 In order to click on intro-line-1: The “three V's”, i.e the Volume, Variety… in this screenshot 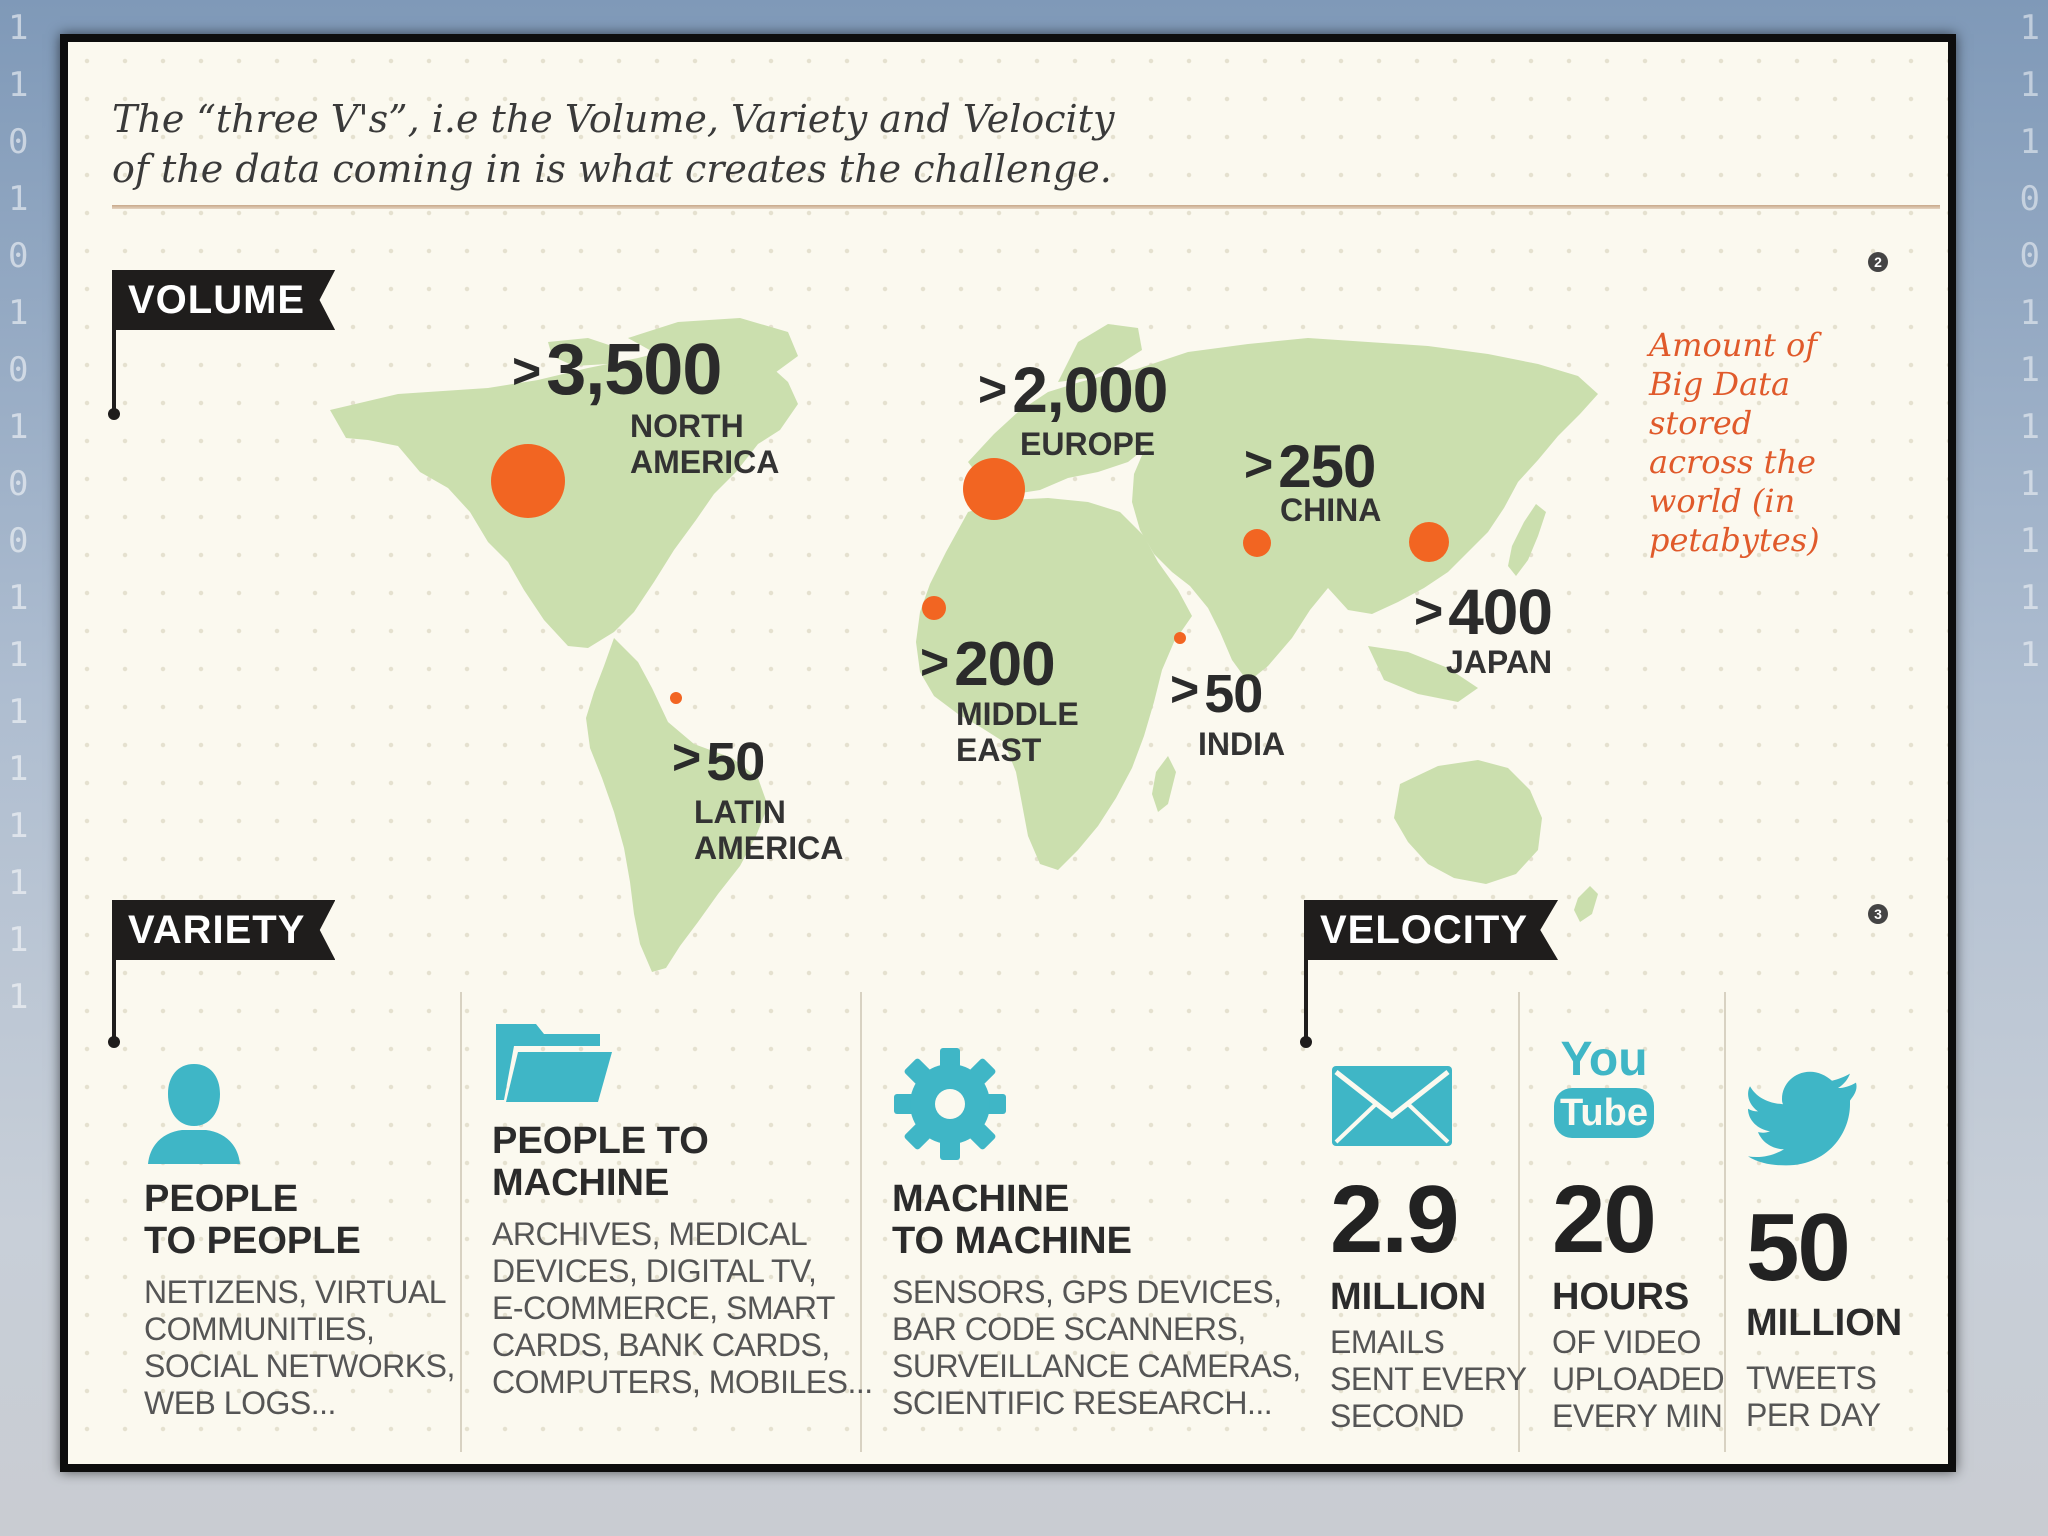, I will do `click(613, 119)`.